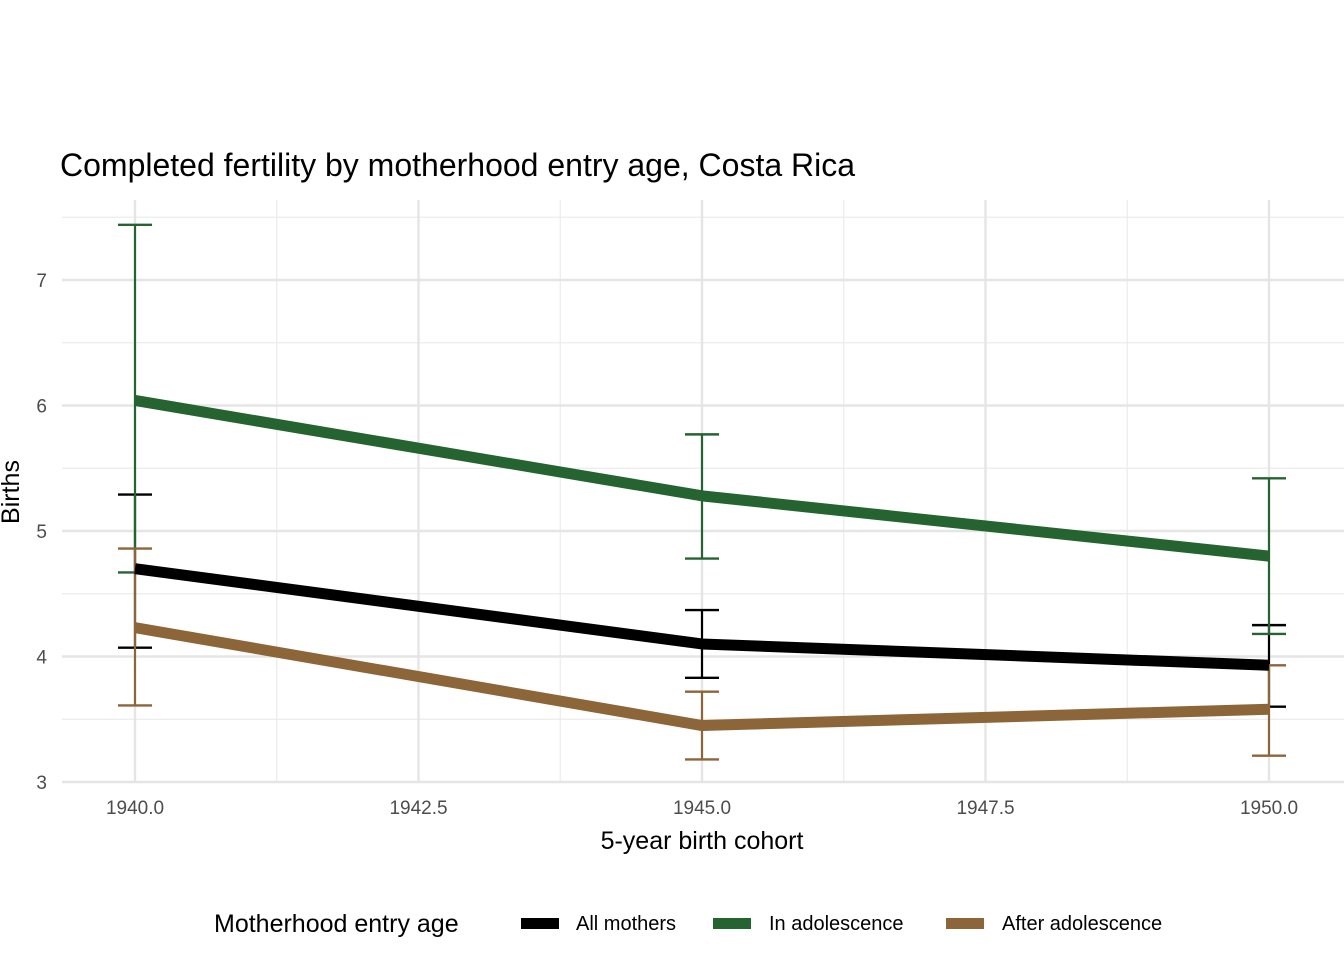 Image resolution: width=1344 pixels, height=960 pixels. Describe the element at coordinates (41, 658) in the screenshot. I see `y-tick-label: 4` at that location.